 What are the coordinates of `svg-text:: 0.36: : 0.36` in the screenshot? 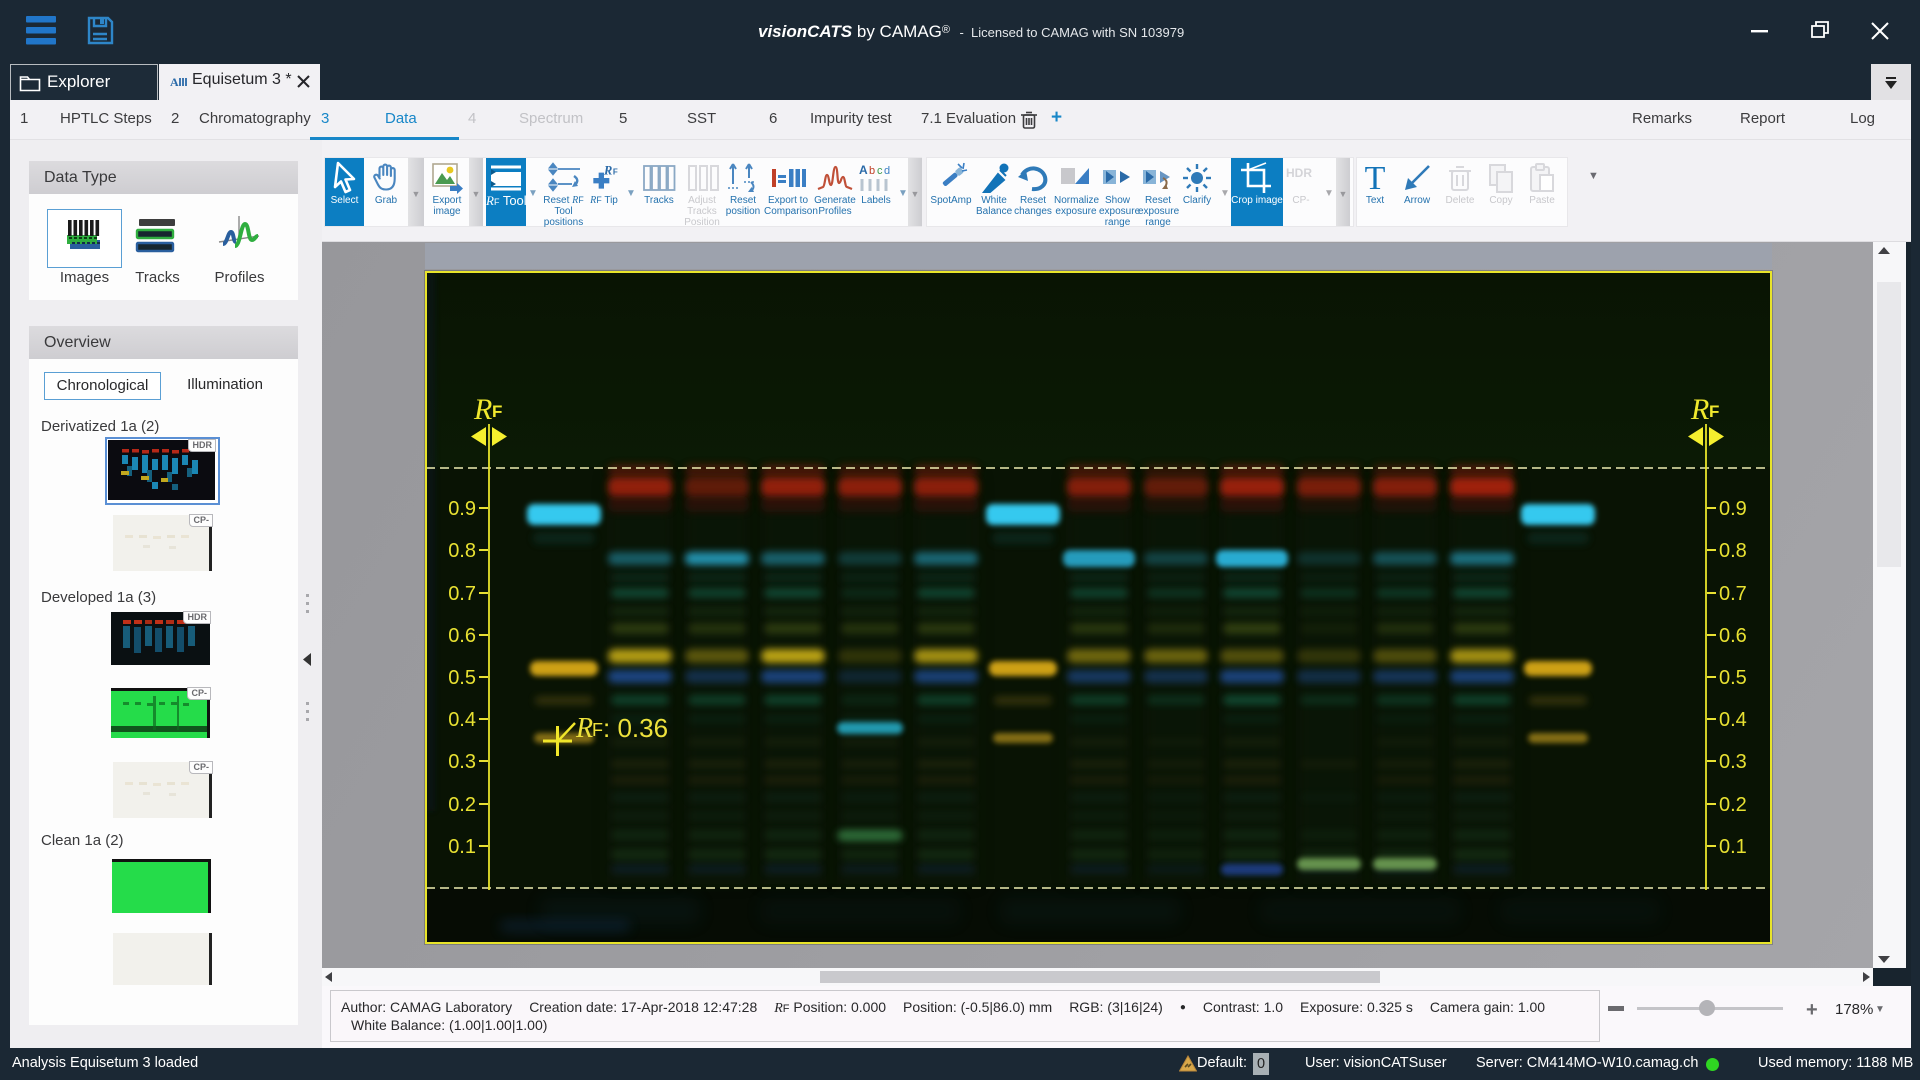 It's located at (635, 728).